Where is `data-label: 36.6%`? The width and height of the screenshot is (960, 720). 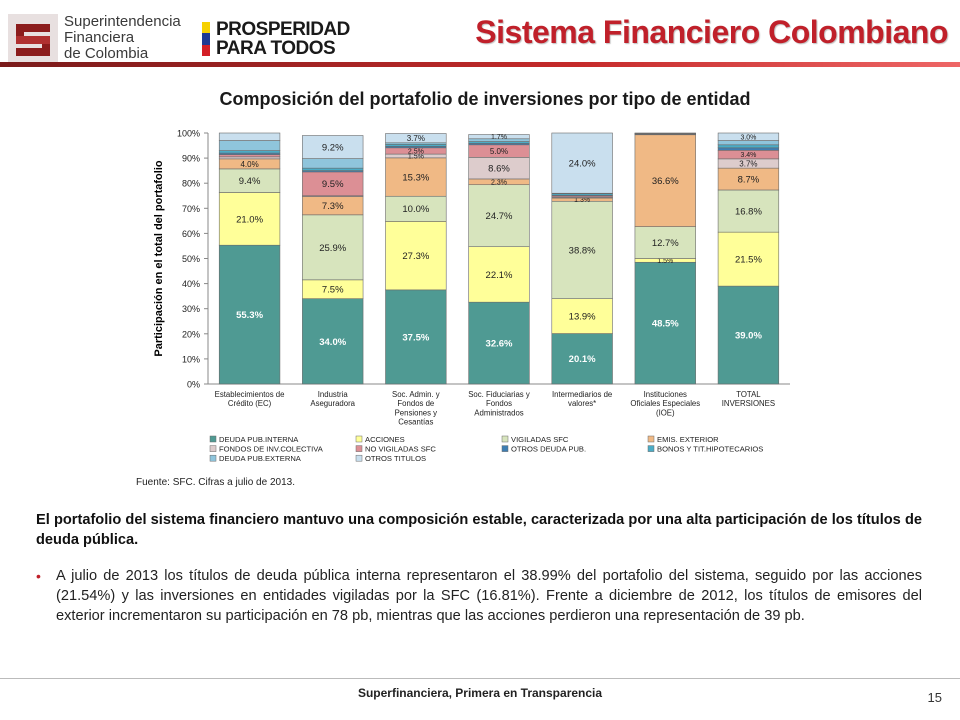 data-label: 36.6% is located at coordinates (665, 181).